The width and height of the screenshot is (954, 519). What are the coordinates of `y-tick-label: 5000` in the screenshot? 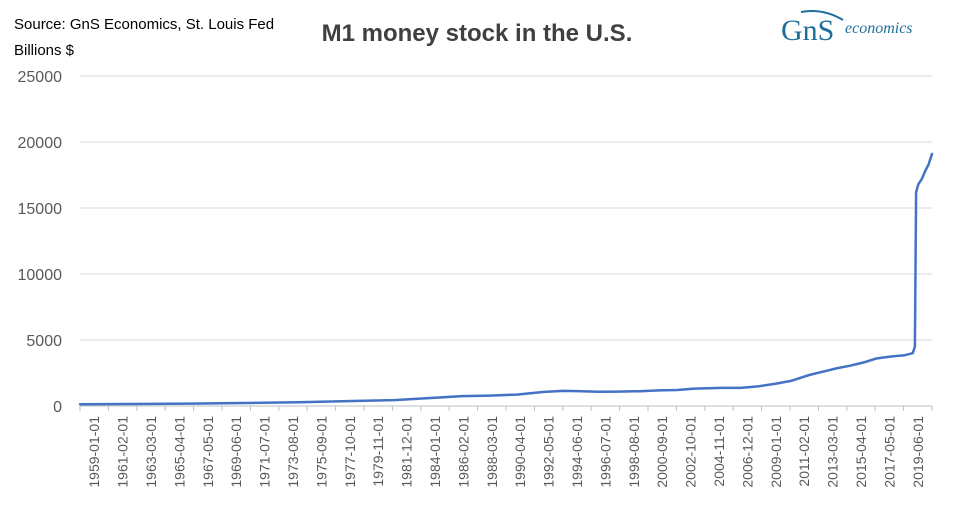 It's located at (44, 341).